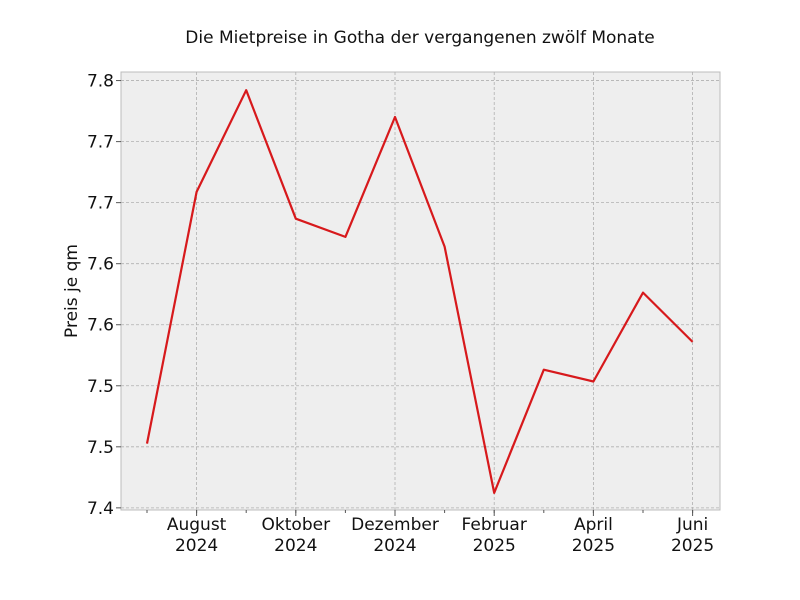  Describe the element at coordinates (100, 509) in the screenshot. I see `y-tick-label: 7.4` at that location.